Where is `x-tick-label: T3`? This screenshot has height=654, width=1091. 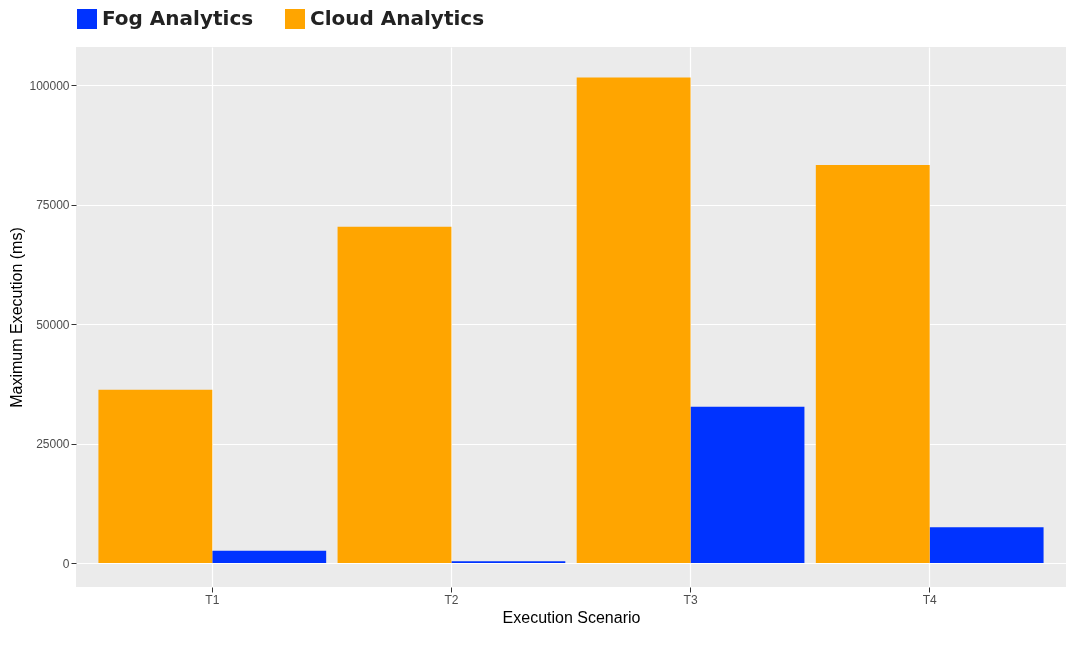
x-tick-label: T3 is located at coordinates (690, 599).